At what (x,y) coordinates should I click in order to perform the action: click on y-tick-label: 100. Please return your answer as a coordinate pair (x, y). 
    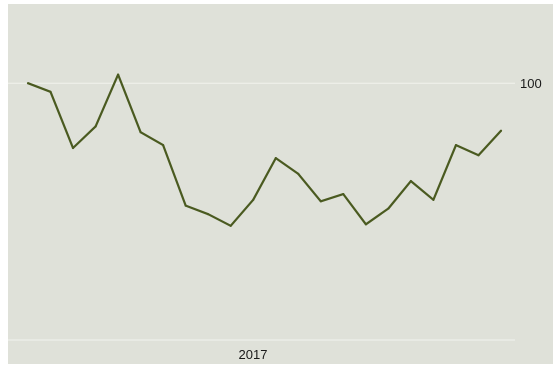
    Looking at the image, I should click on (531, 83).